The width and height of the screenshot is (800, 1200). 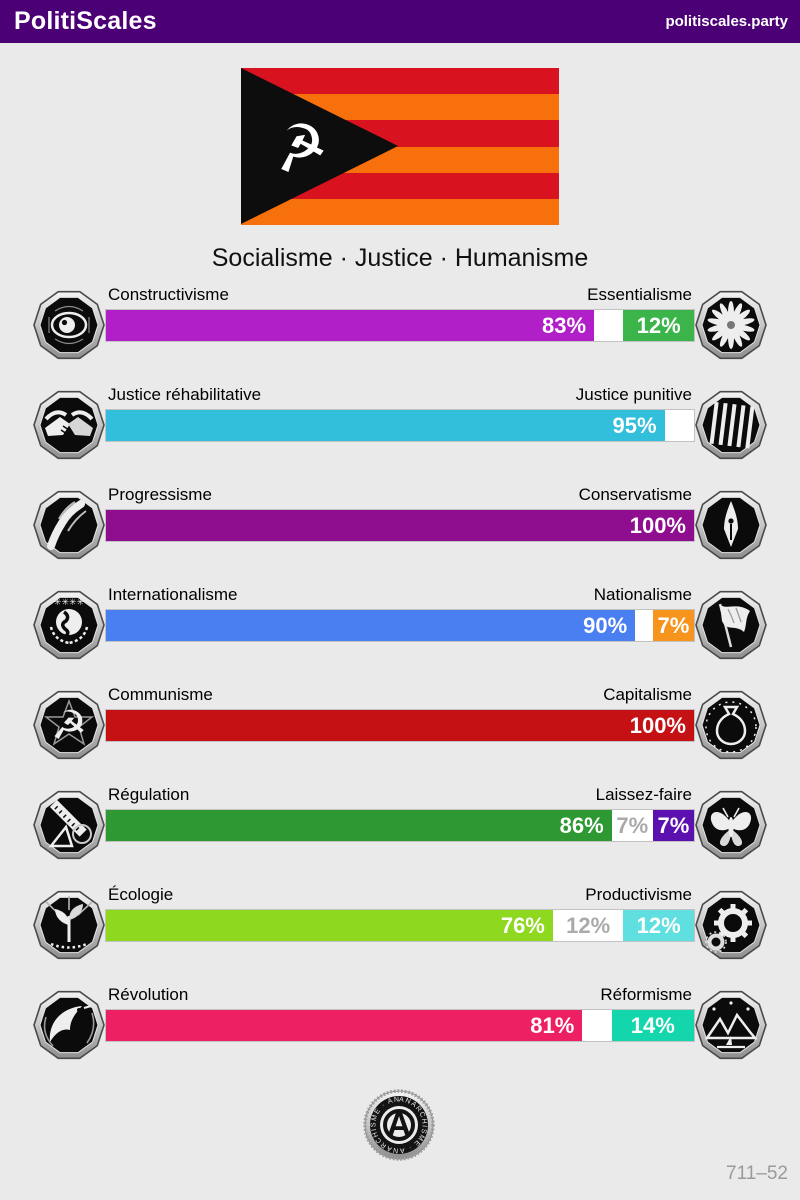 What do you see at coordinates (605, 625) in the screenshot?
I see `axis-left-percent: 90%` at bounding box center [605, 625].